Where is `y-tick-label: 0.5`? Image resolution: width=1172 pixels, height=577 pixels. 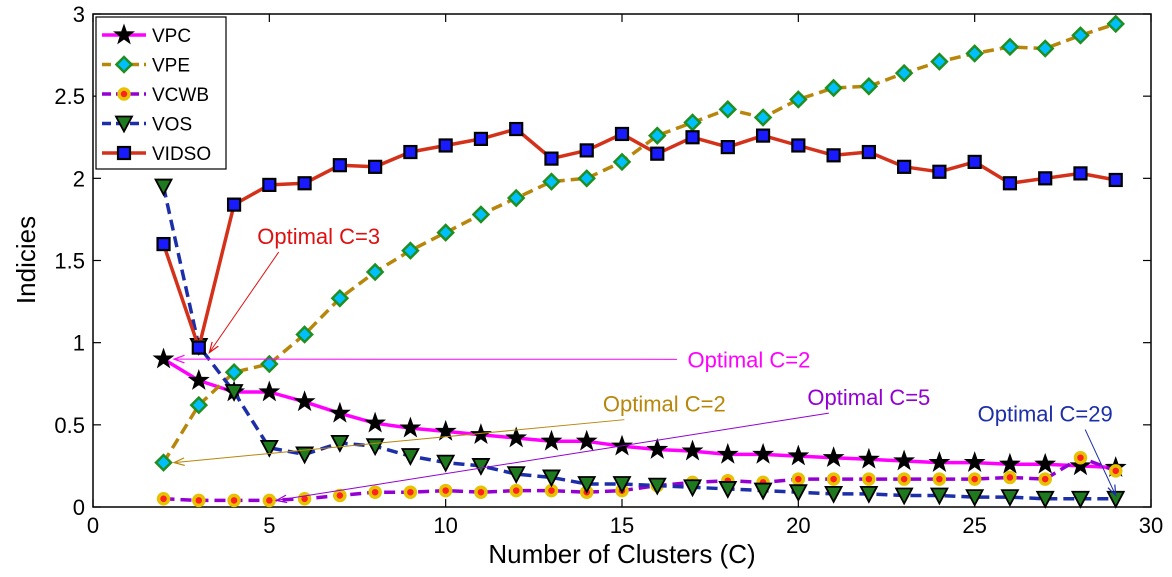
y-tick-label: 0.5 is located at coordinates (69, 425).